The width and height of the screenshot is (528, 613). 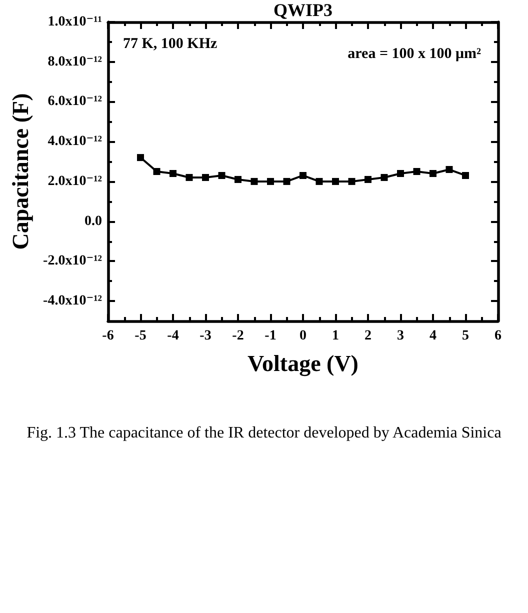 I want to click on x-tick-label: 1, so click(x=335, y=336).